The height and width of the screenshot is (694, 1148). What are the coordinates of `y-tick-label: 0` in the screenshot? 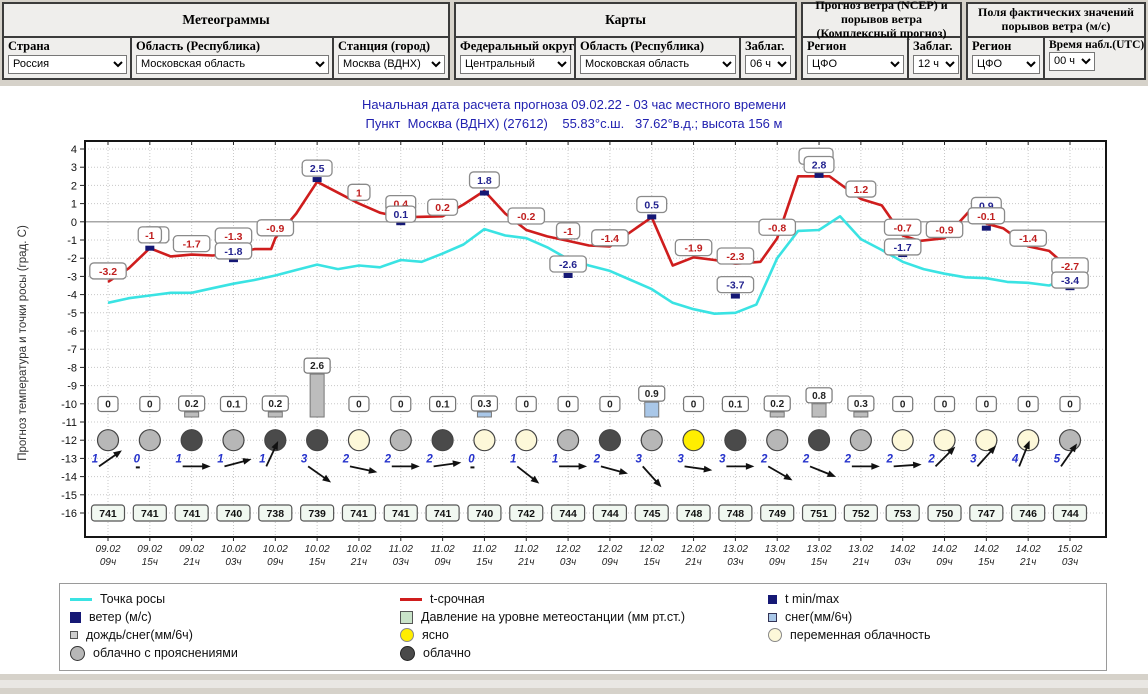 It's located at (74, 223).